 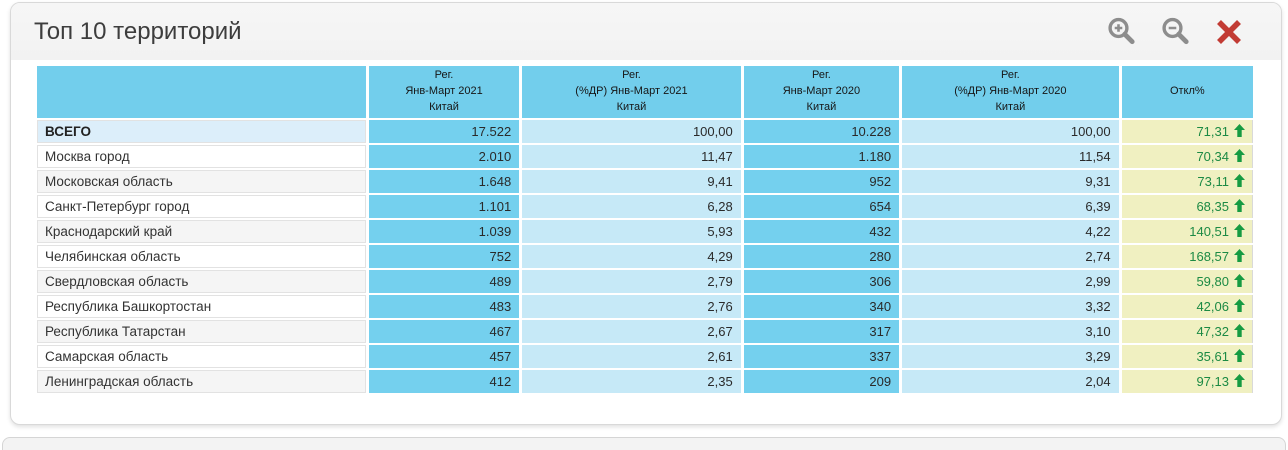 What do you see at coordinates (1010, 356) in the screenshot?
I see `share-2020-cell: 3,29` at bounding box center [1010, 356].